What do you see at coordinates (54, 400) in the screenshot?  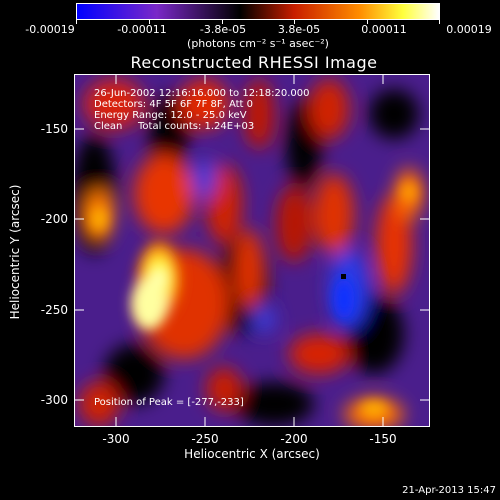 I see `y-tick-label: -300` at bounding box center [54, 400].